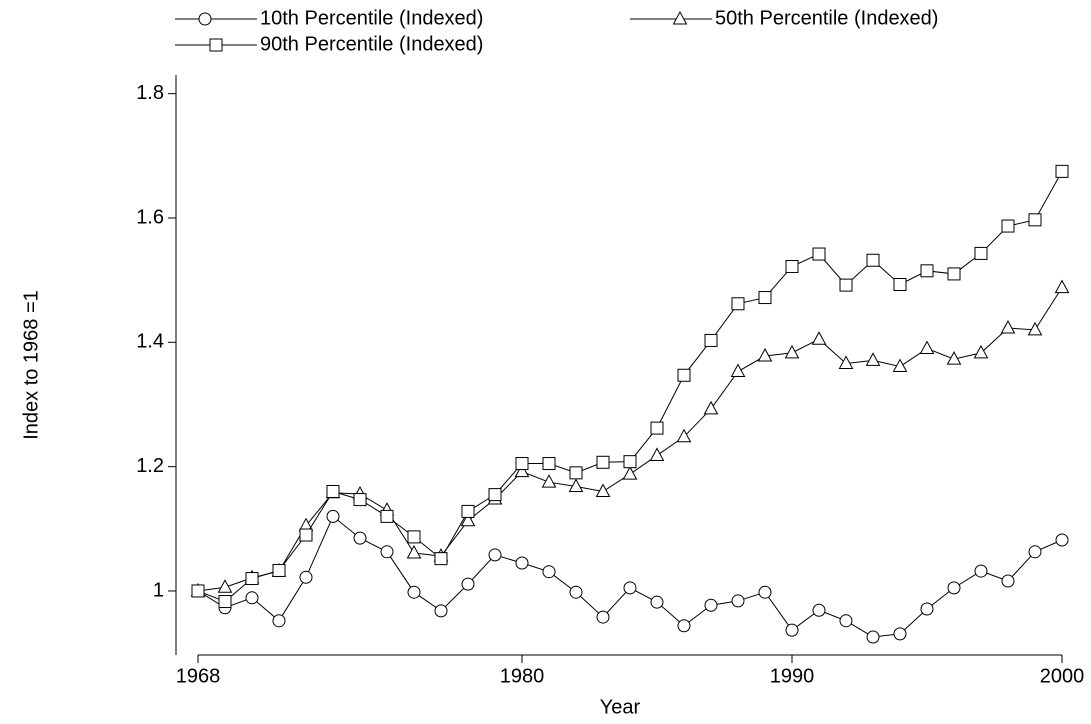  I want to click on x-tick-label: 2000, so click(1062, 676).